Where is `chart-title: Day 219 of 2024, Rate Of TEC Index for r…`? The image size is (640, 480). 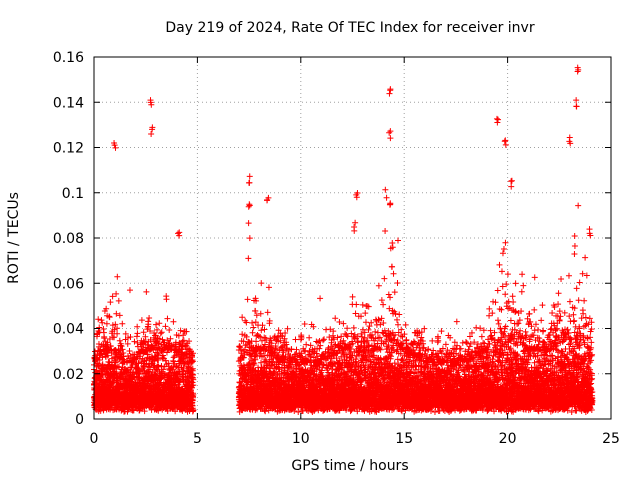 chart-title: Day 219 of 2024, Rate Of TEC Index for r… is located at coordinates (349, 28).